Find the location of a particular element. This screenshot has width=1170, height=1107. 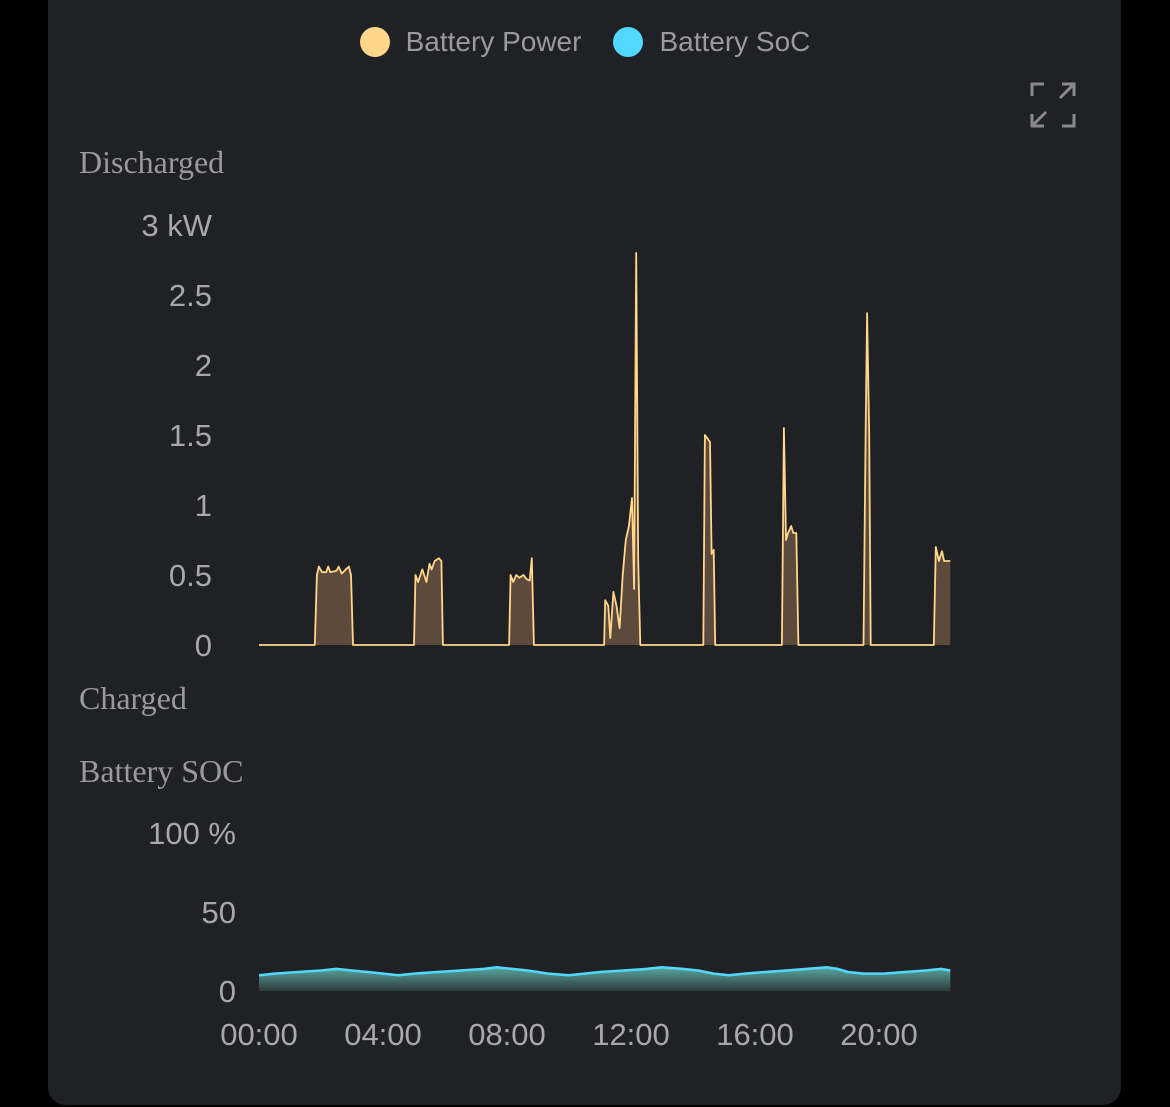

y-tick-label: 3 kW is located at coordinates (176, 225).